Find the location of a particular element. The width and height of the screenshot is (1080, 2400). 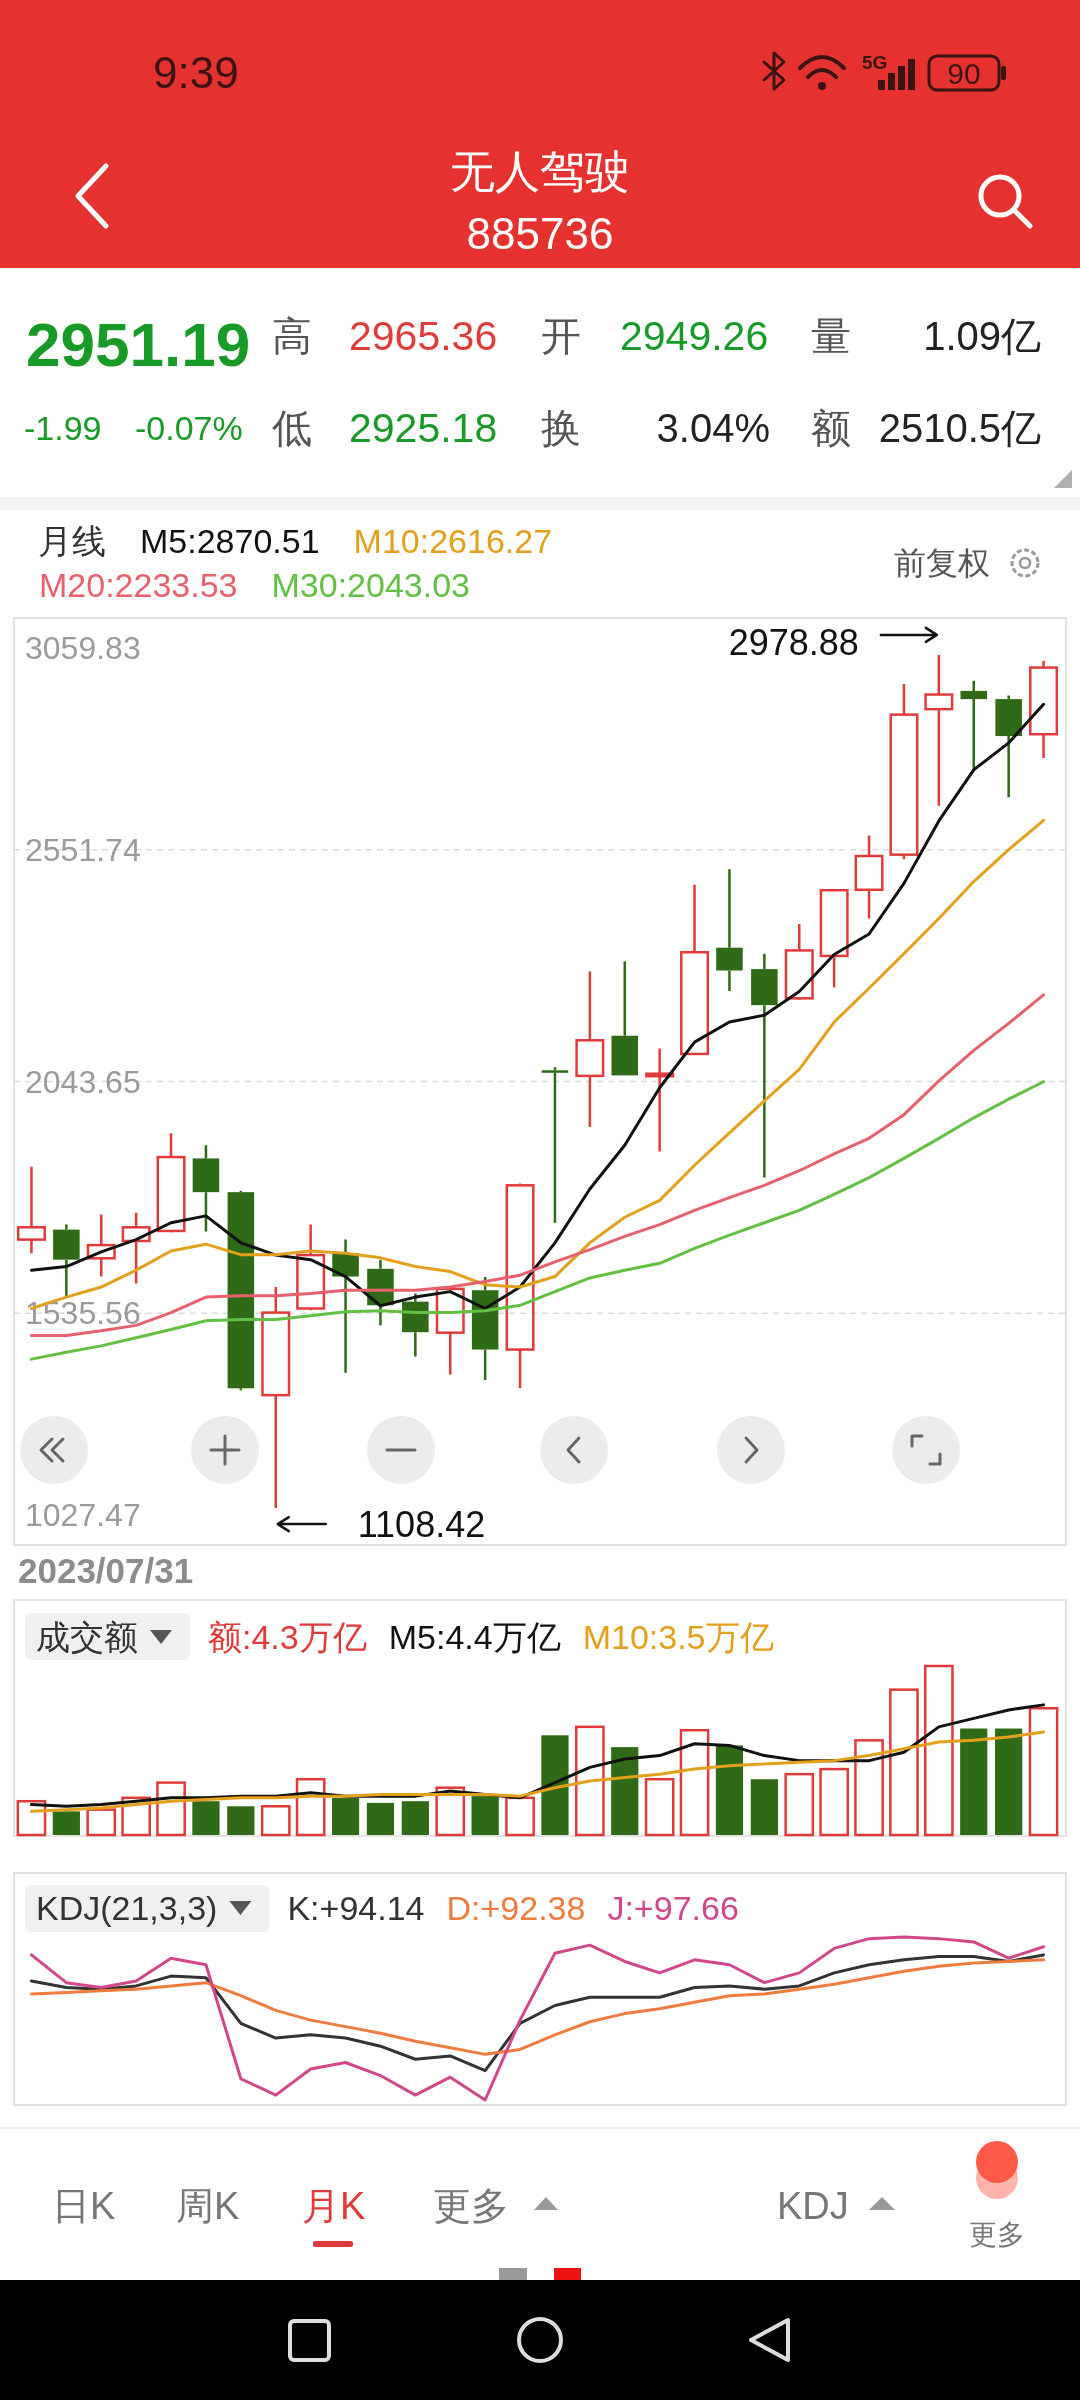

y-tick-label: 2043.65 is located at coordinates (83, 1081).